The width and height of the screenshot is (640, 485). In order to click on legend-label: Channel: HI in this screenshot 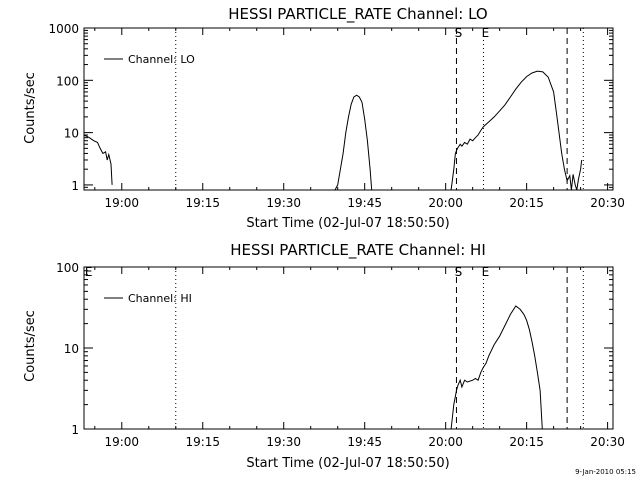, I will do `click(160, 298)`.